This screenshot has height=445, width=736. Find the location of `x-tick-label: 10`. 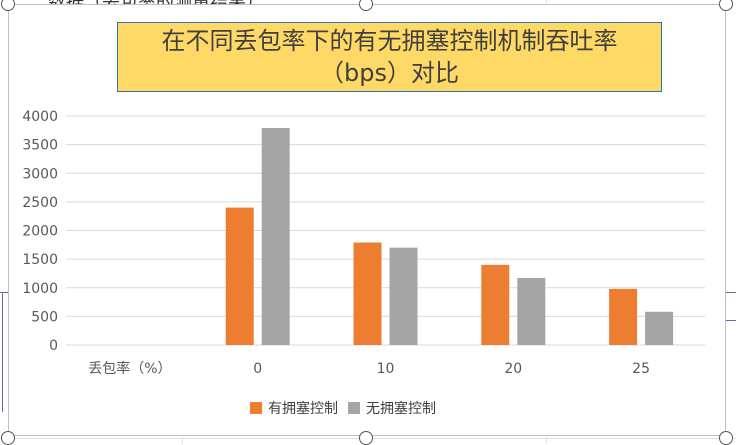

x-tick-label: 10 is located at coordinates (386, 369).